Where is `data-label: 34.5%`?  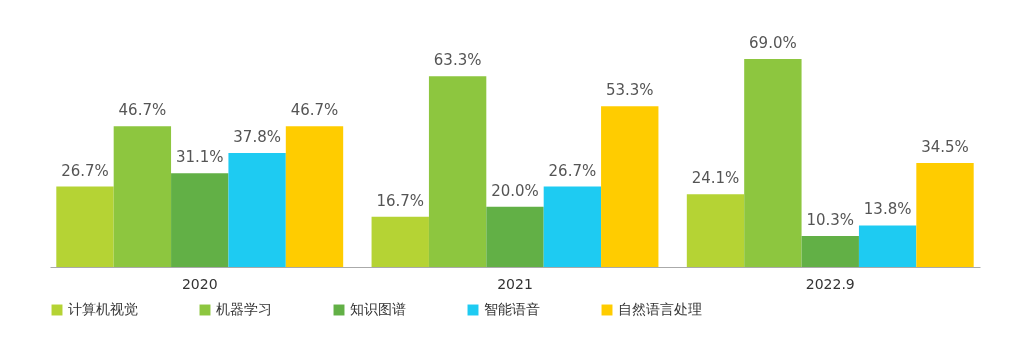
data-label: 34.5% is located at coordinates (945, 147).